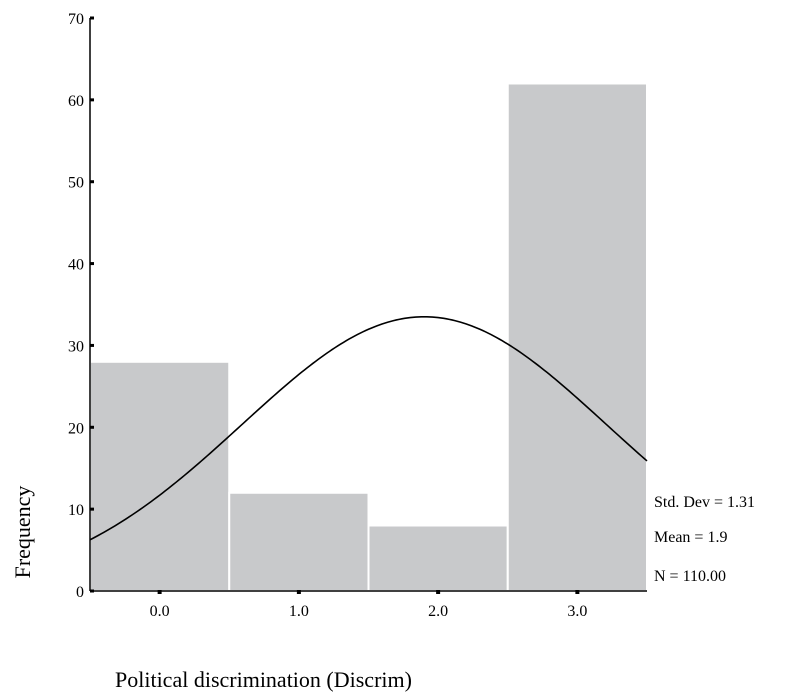 The height and width of the screenshot is (694, 791). What do you see at coordinates (690, 576) in the screenshot?
I see `stat-n: N = 110.00` at bounding box center [690, 576].